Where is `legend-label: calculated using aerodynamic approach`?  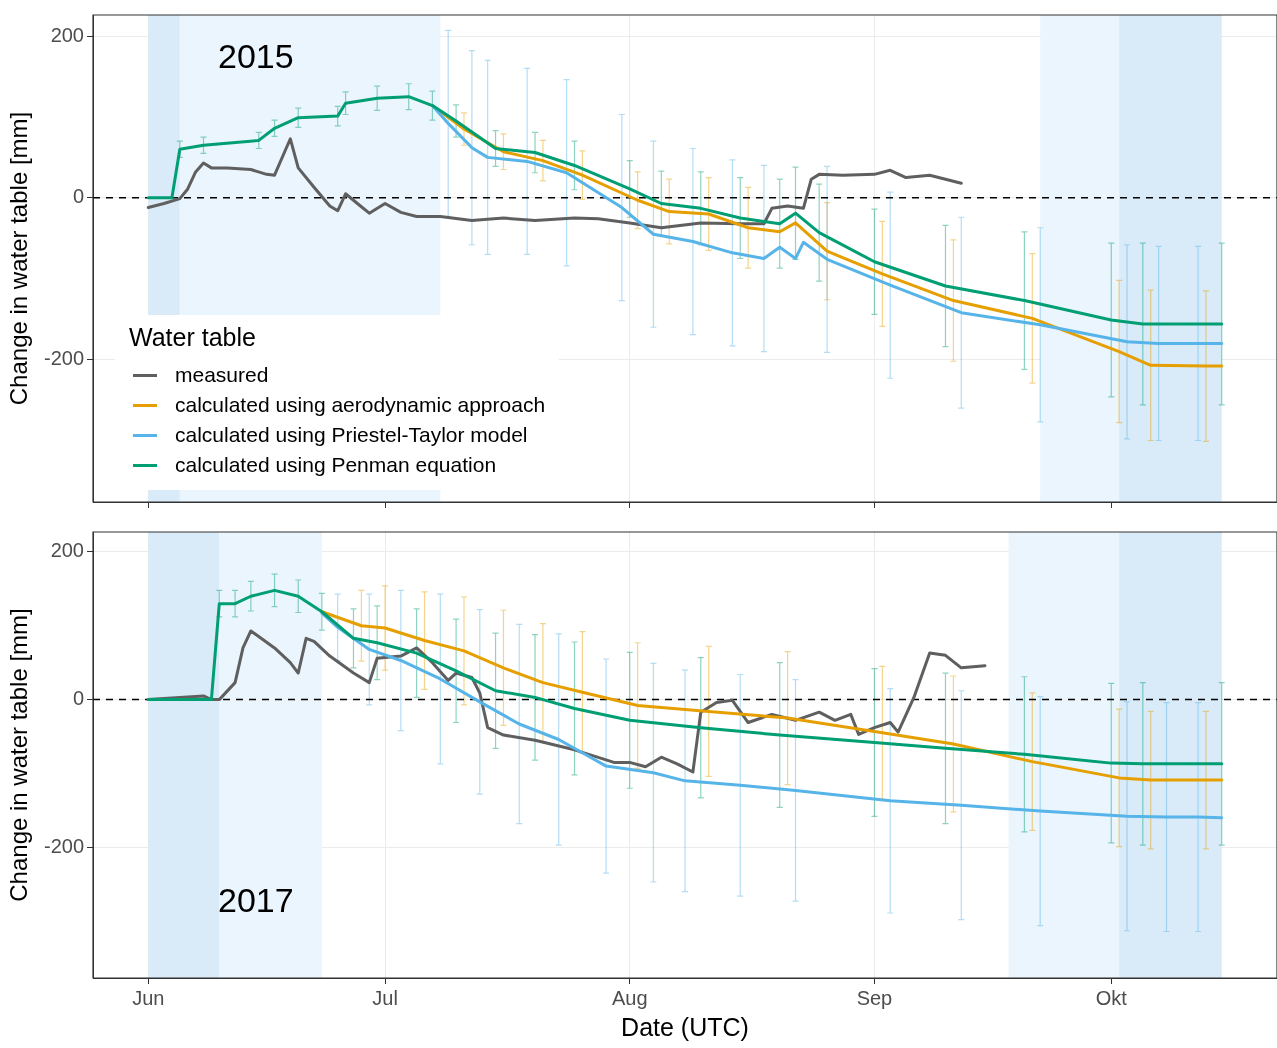
legend-label: calculated using aerodynamic approach is located at coordinates (360, 405).